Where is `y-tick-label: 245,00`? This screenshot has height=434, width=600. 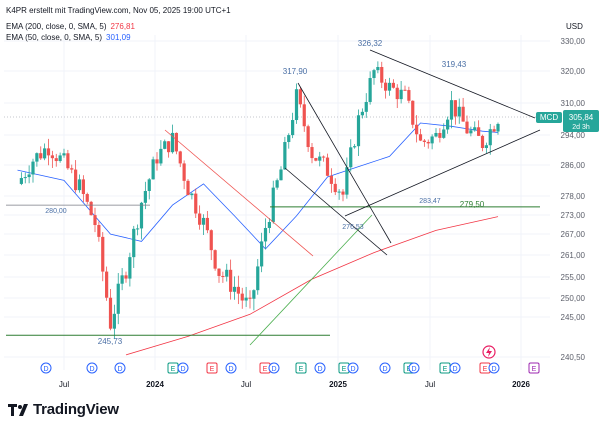 y-tick-label: 245,00 is located at coordinates (573, 317).